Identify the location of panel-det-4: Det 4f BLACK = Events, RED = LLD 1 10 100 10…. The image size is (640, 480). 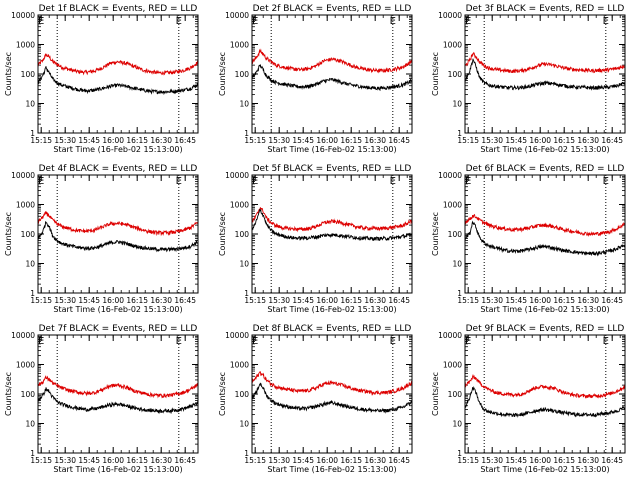
(101, 239).